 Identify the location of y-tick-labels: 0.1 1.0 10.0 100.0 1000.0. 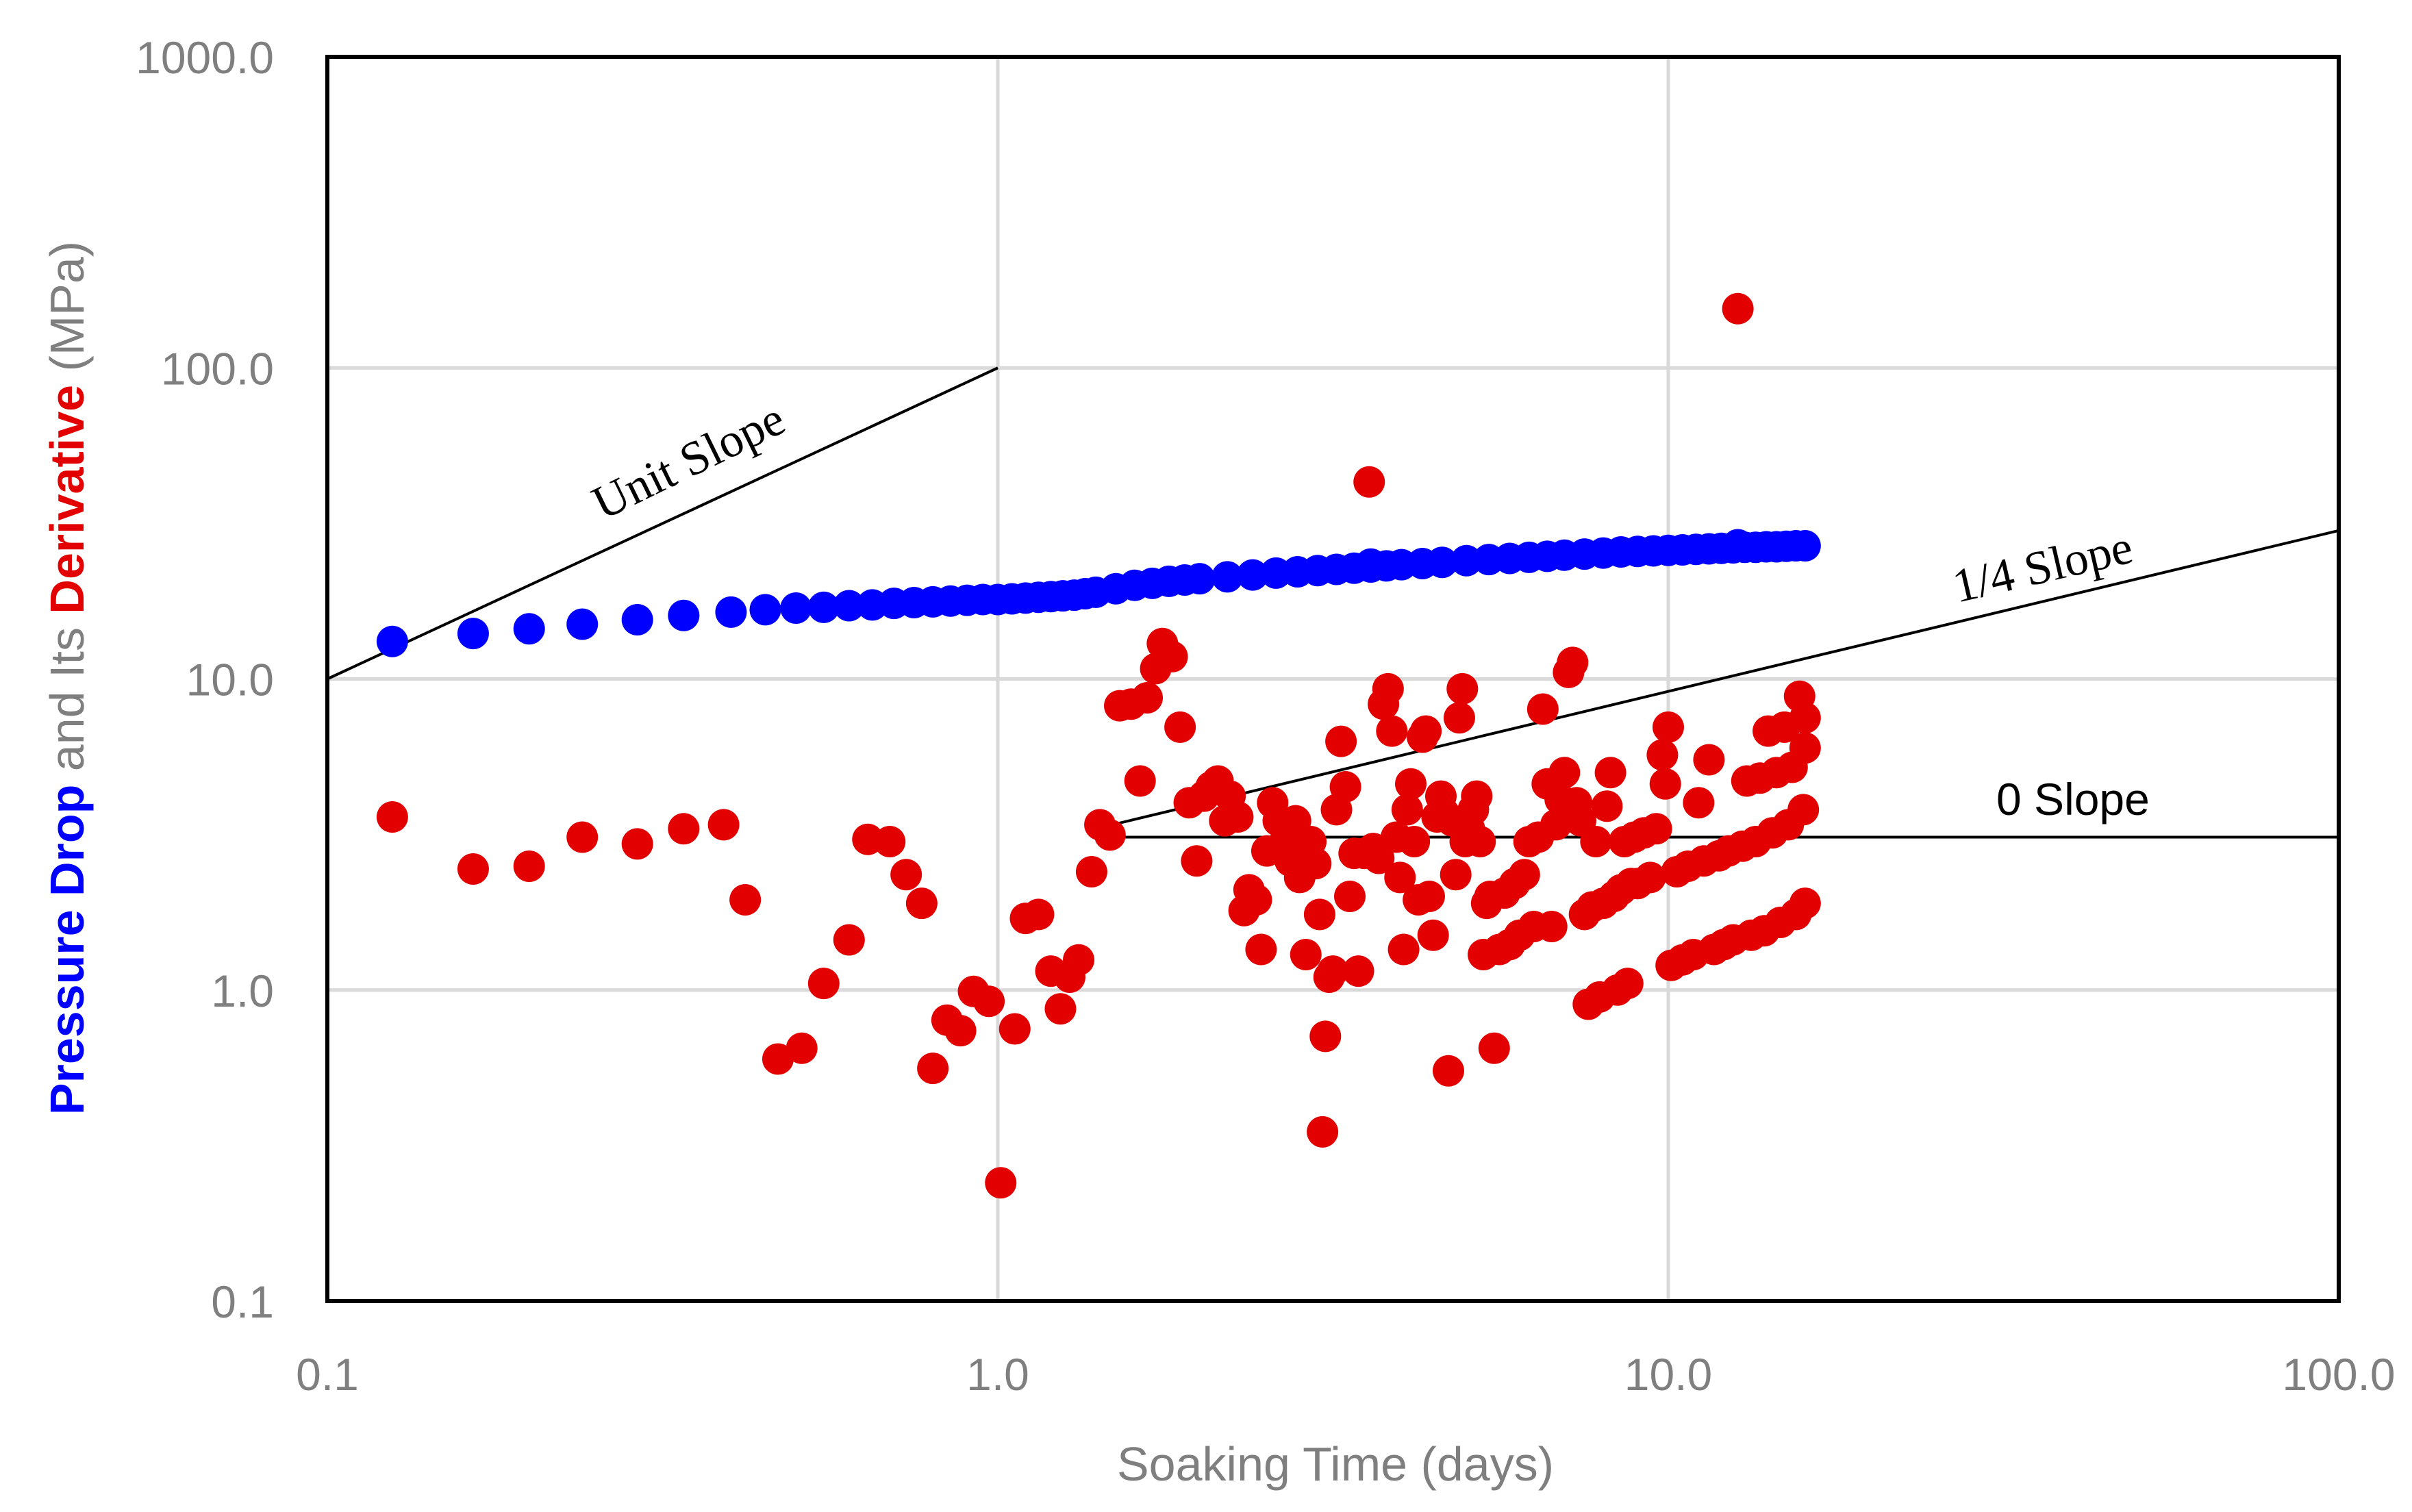
(205, 679).